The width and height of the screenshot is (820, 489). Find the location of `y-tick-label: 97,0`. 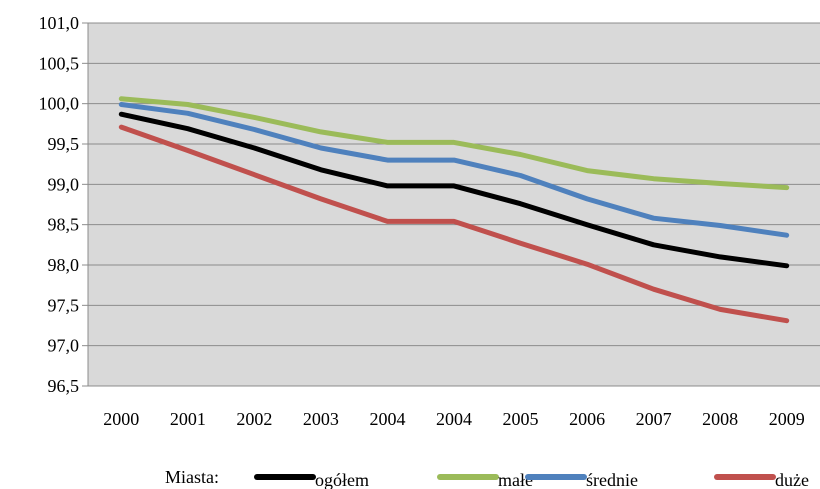

y-tick-label: 97,0 is located at coordinates (64, 346).